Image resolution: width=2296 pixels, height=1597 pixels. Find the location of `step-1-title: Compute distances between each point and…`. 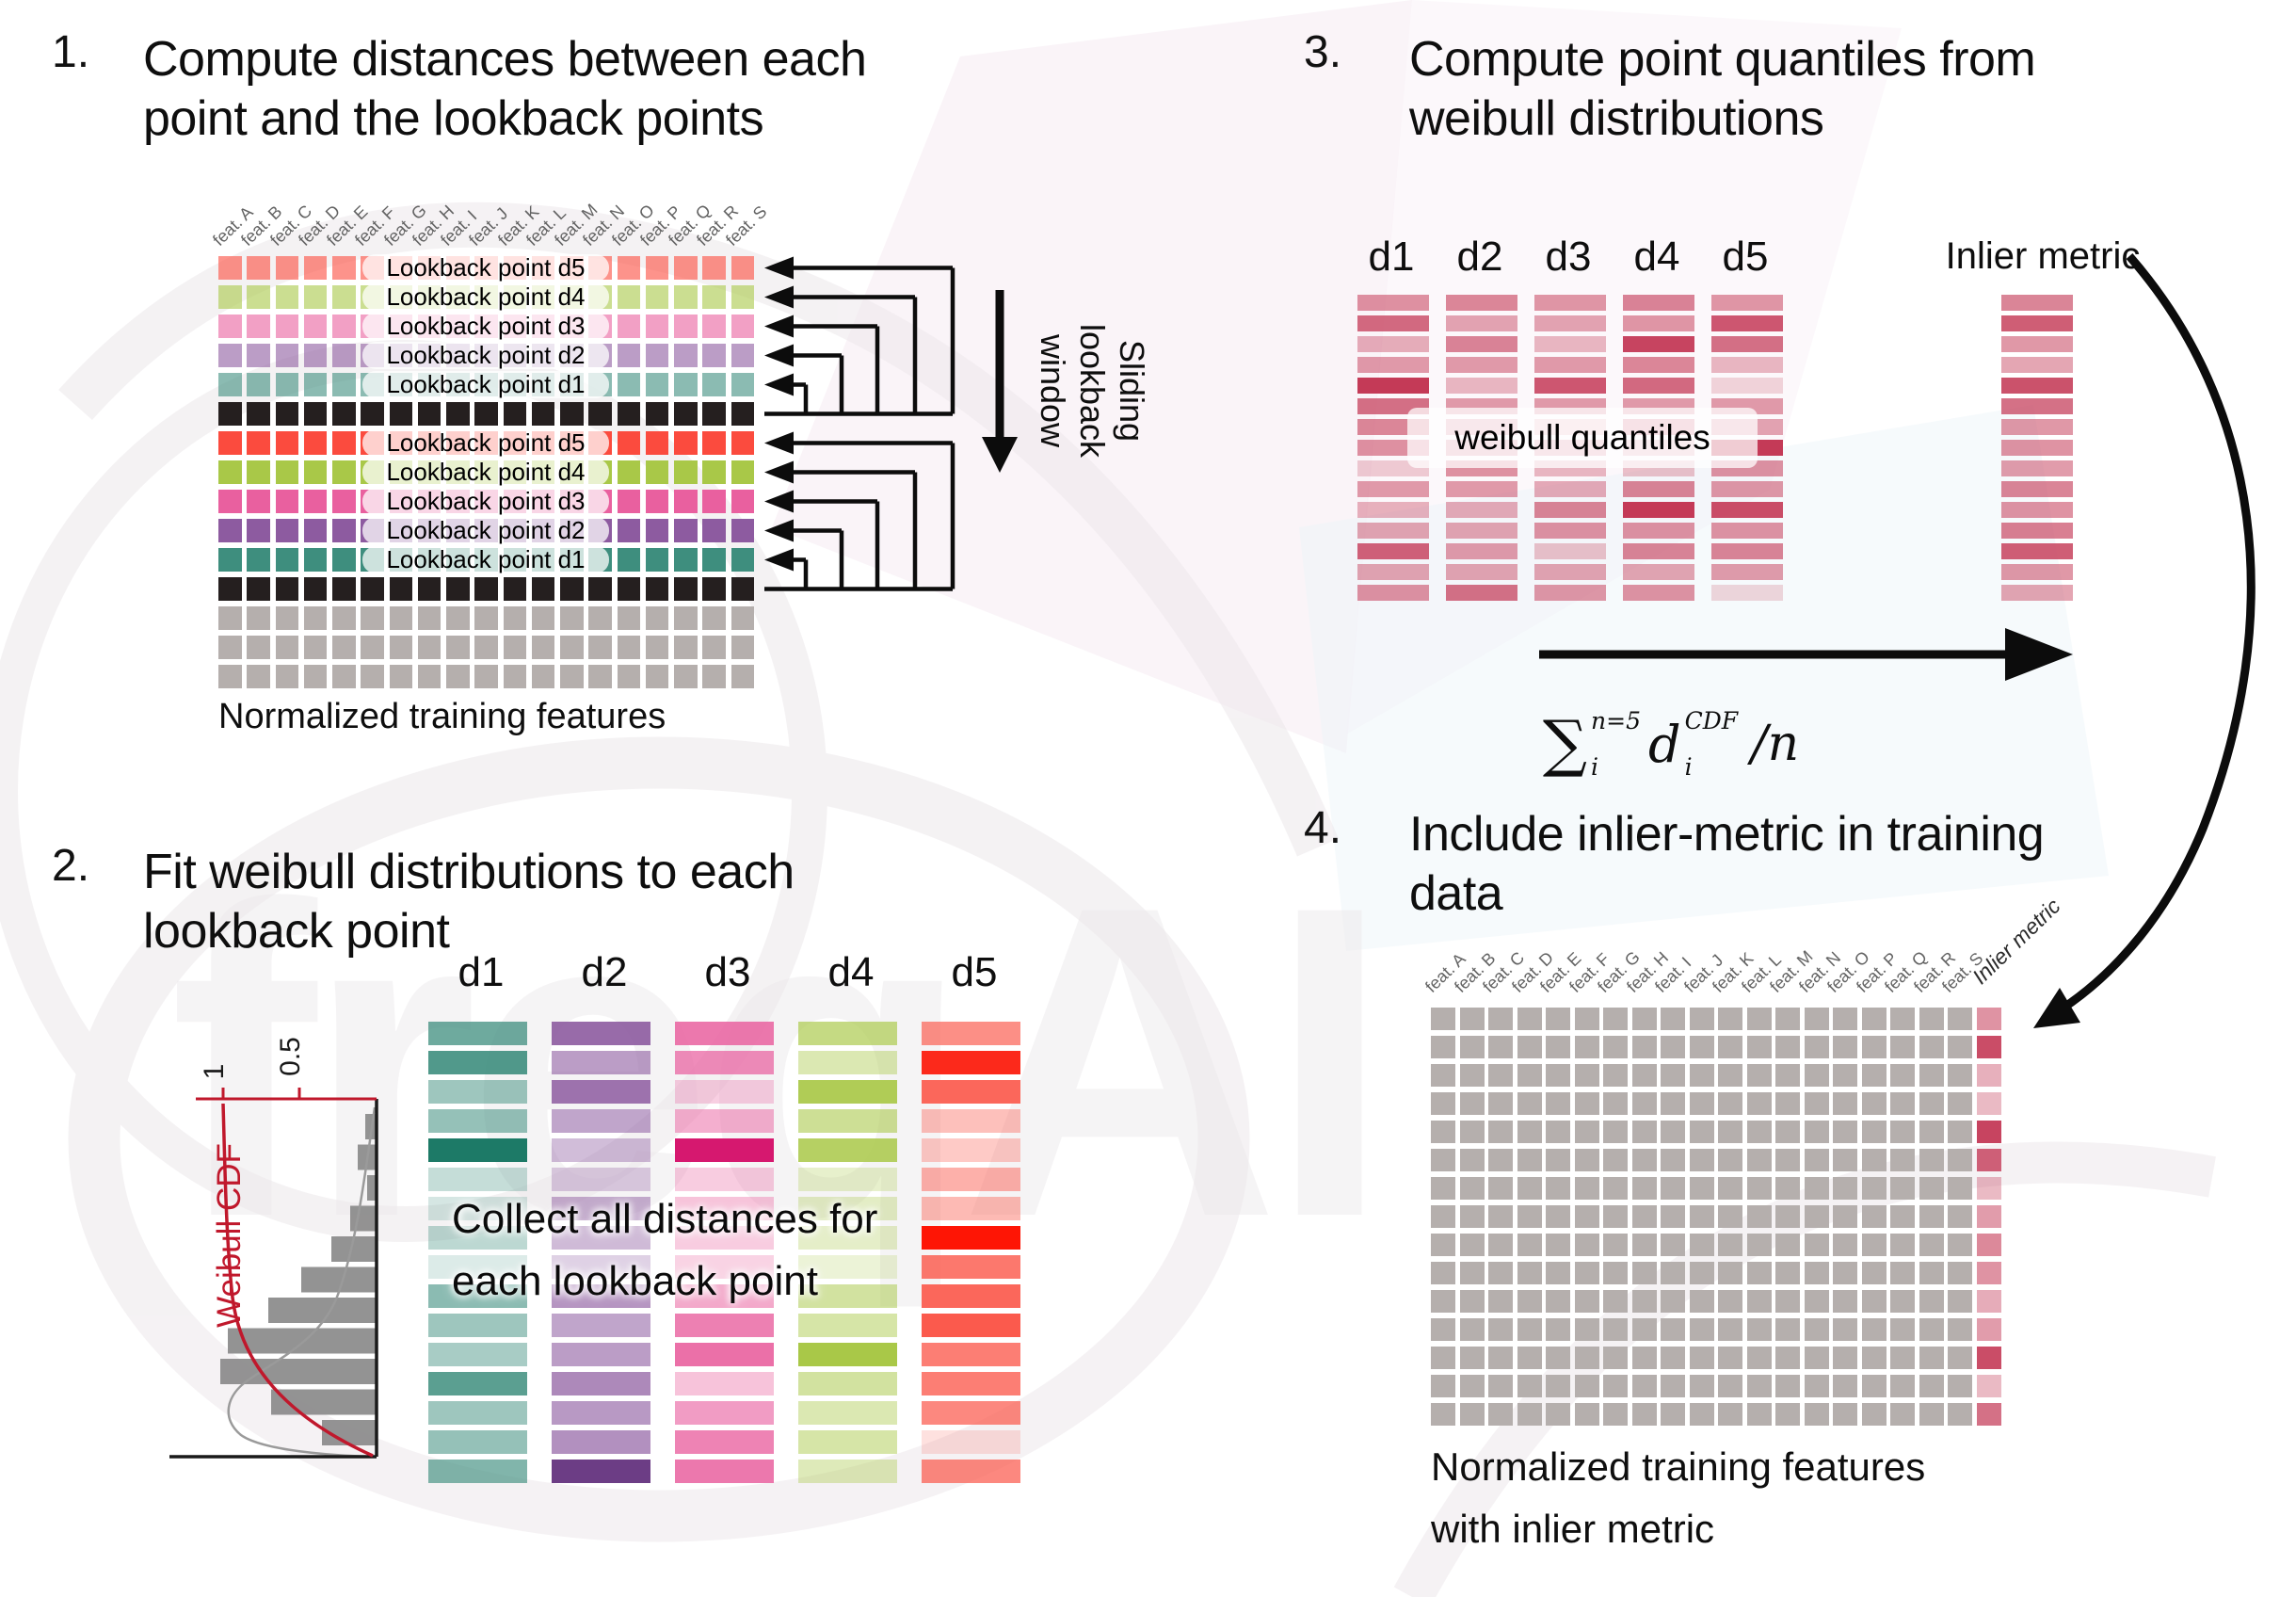

step-1-title: Compute distances between each point and… is located at coordinates (505, 89).